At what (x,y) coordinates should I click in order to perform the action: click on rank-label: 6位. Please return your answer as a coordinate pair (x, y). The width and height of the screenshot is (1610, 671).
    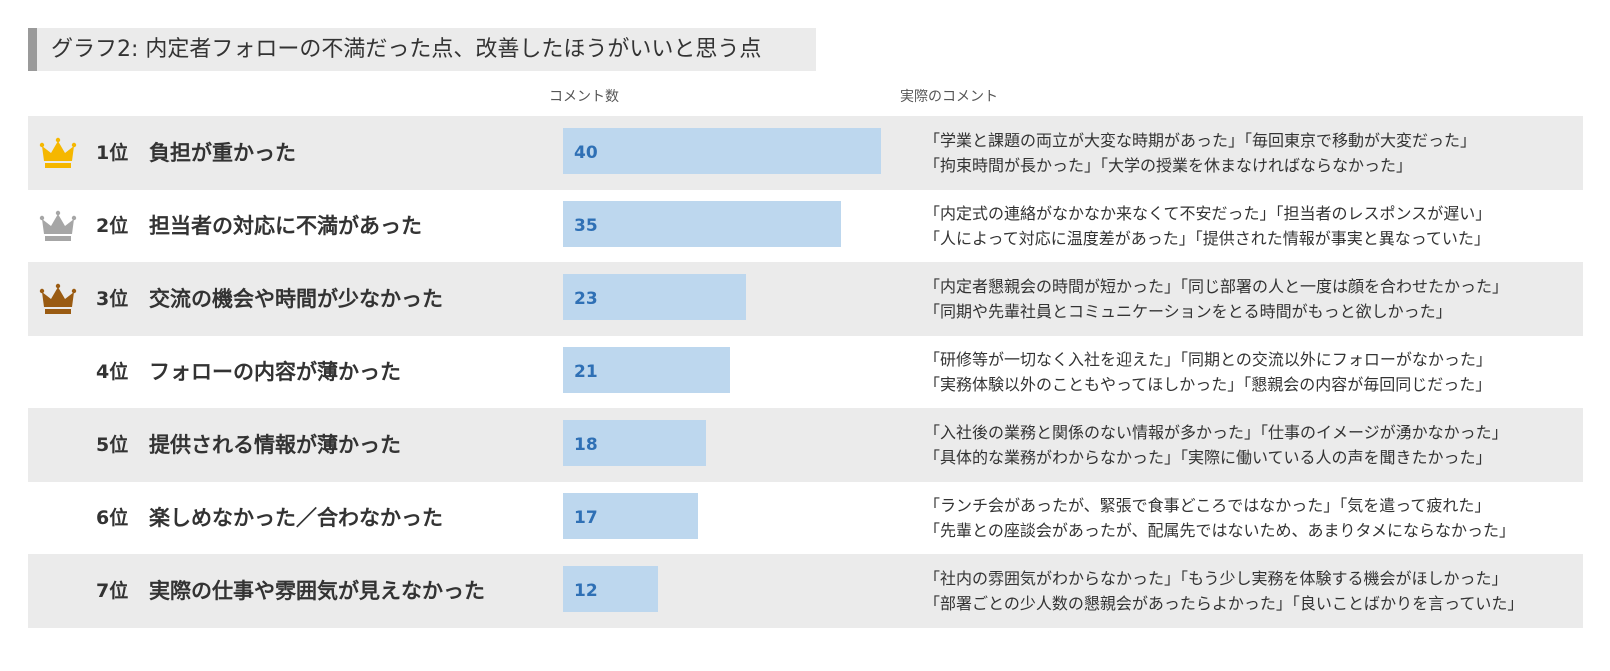
    Looking at the image, I should click on (112, 518).